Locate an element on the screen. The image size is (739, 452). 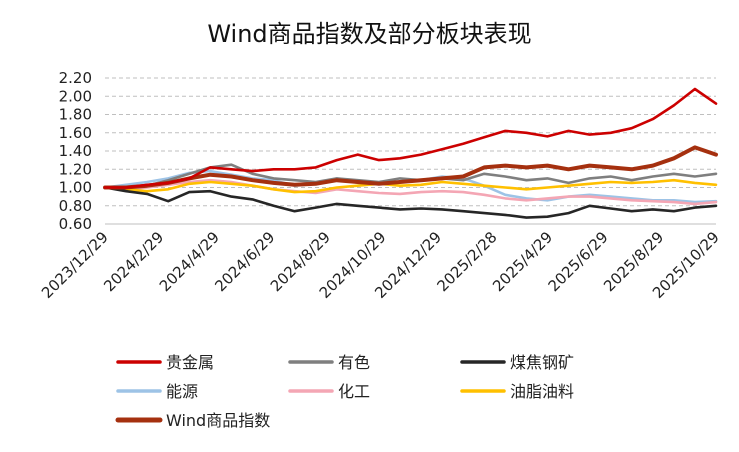
y-tick-label: 0.80 is located at coordinates (75, 206).